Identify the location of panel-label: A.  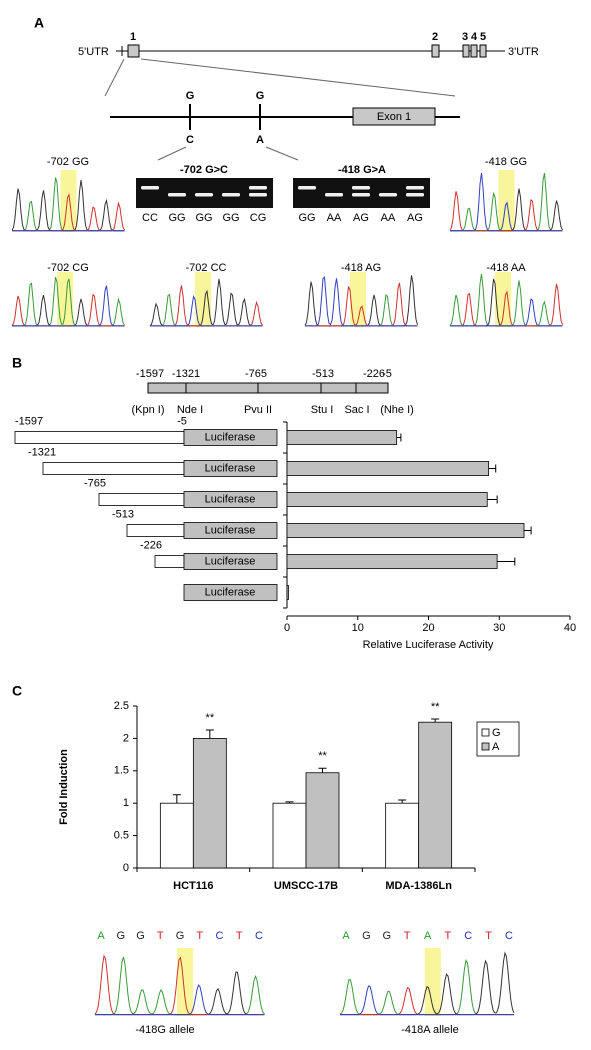
(39, 23).